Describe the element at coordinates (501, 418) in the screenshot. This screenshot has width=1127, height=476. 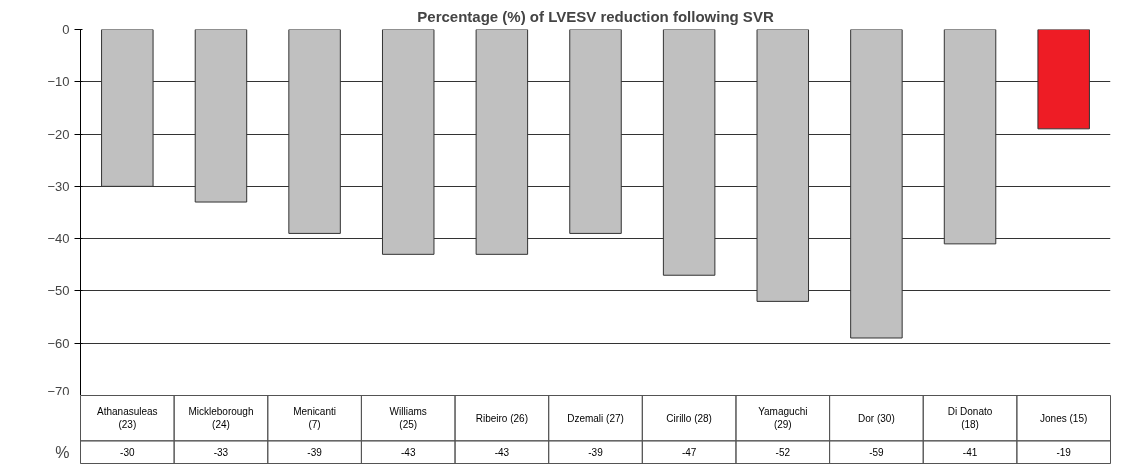
I see `x-tick-label: Ribeiro (26)` at that location.